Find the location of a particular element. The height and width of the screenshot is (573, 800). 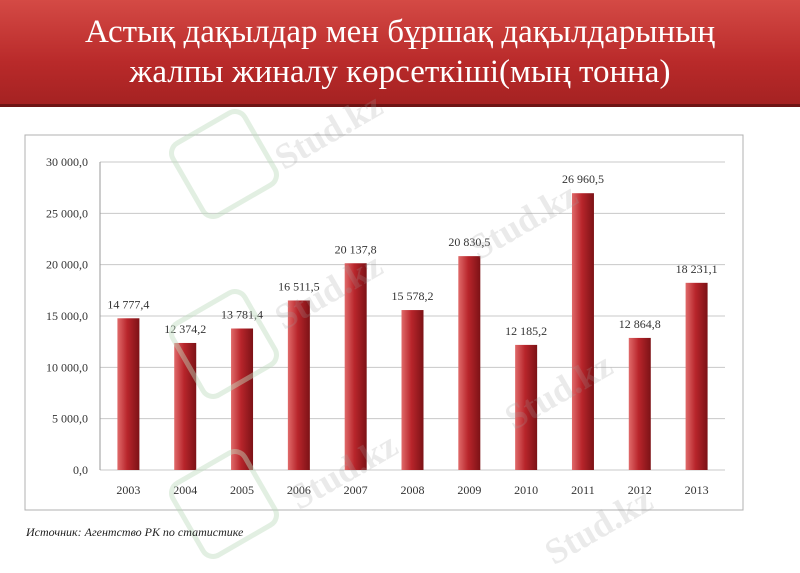

y-tick-label: 5 000,0 is located at coordinates (70, 419).